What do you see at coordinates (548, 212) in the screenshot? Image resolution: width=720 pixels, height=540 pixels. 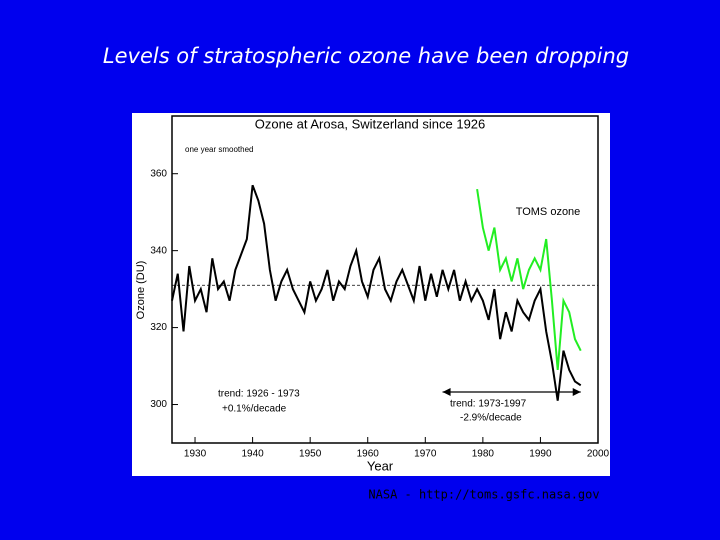 I see `legend-label: TOMS ozone` at bounding box center [548, 212].